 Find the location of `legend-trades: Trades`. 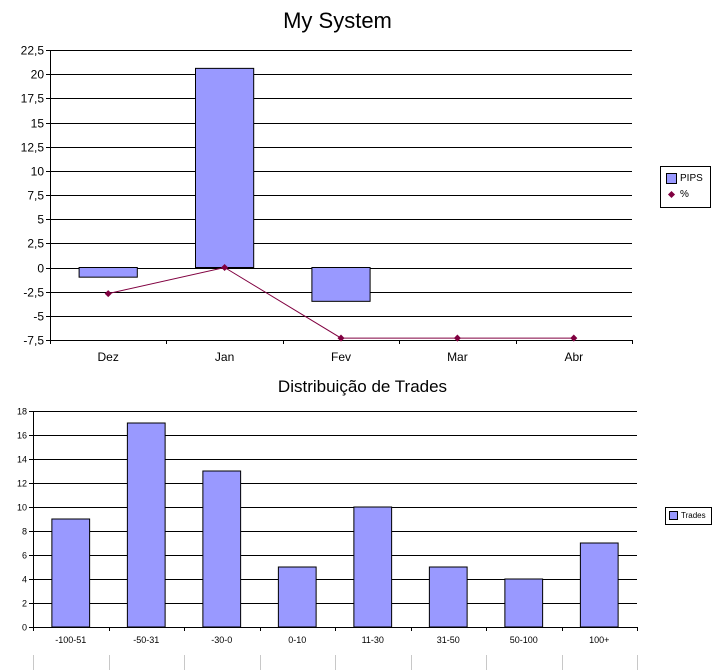

legend-trades: Trades is located at coordinates (688, 516).